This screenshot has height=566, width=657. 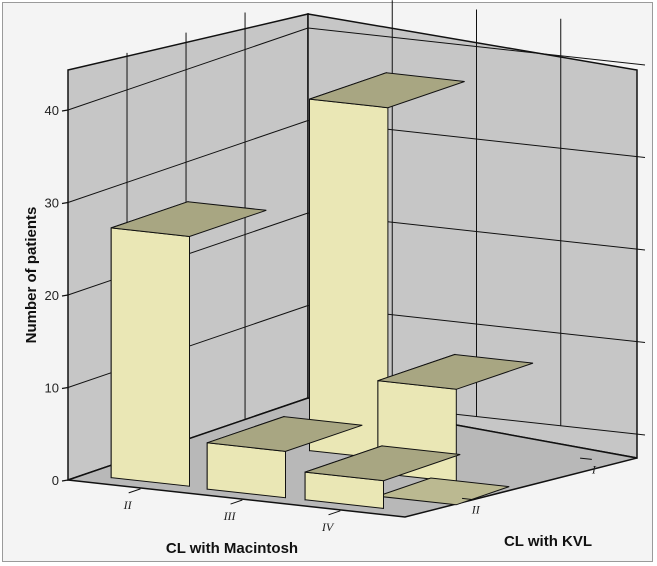 What do you see at coordinates (31, 275) in the screenshot?
I see `y-axis-title: Number of patients` at bounding box center [31, 275].